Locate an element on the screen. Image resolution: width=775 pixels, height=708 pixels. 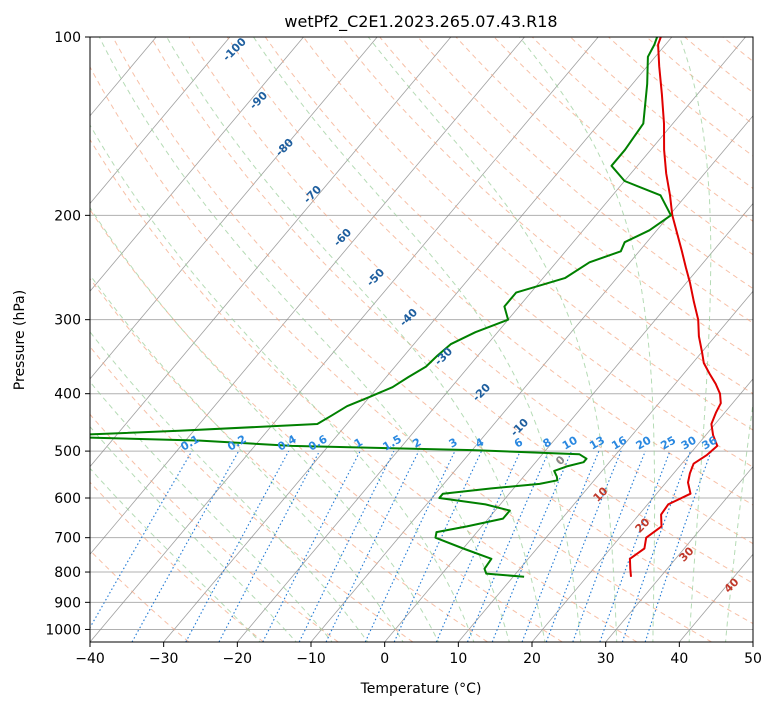
y-tick-label: 400 is located at coordinates (67, 395).